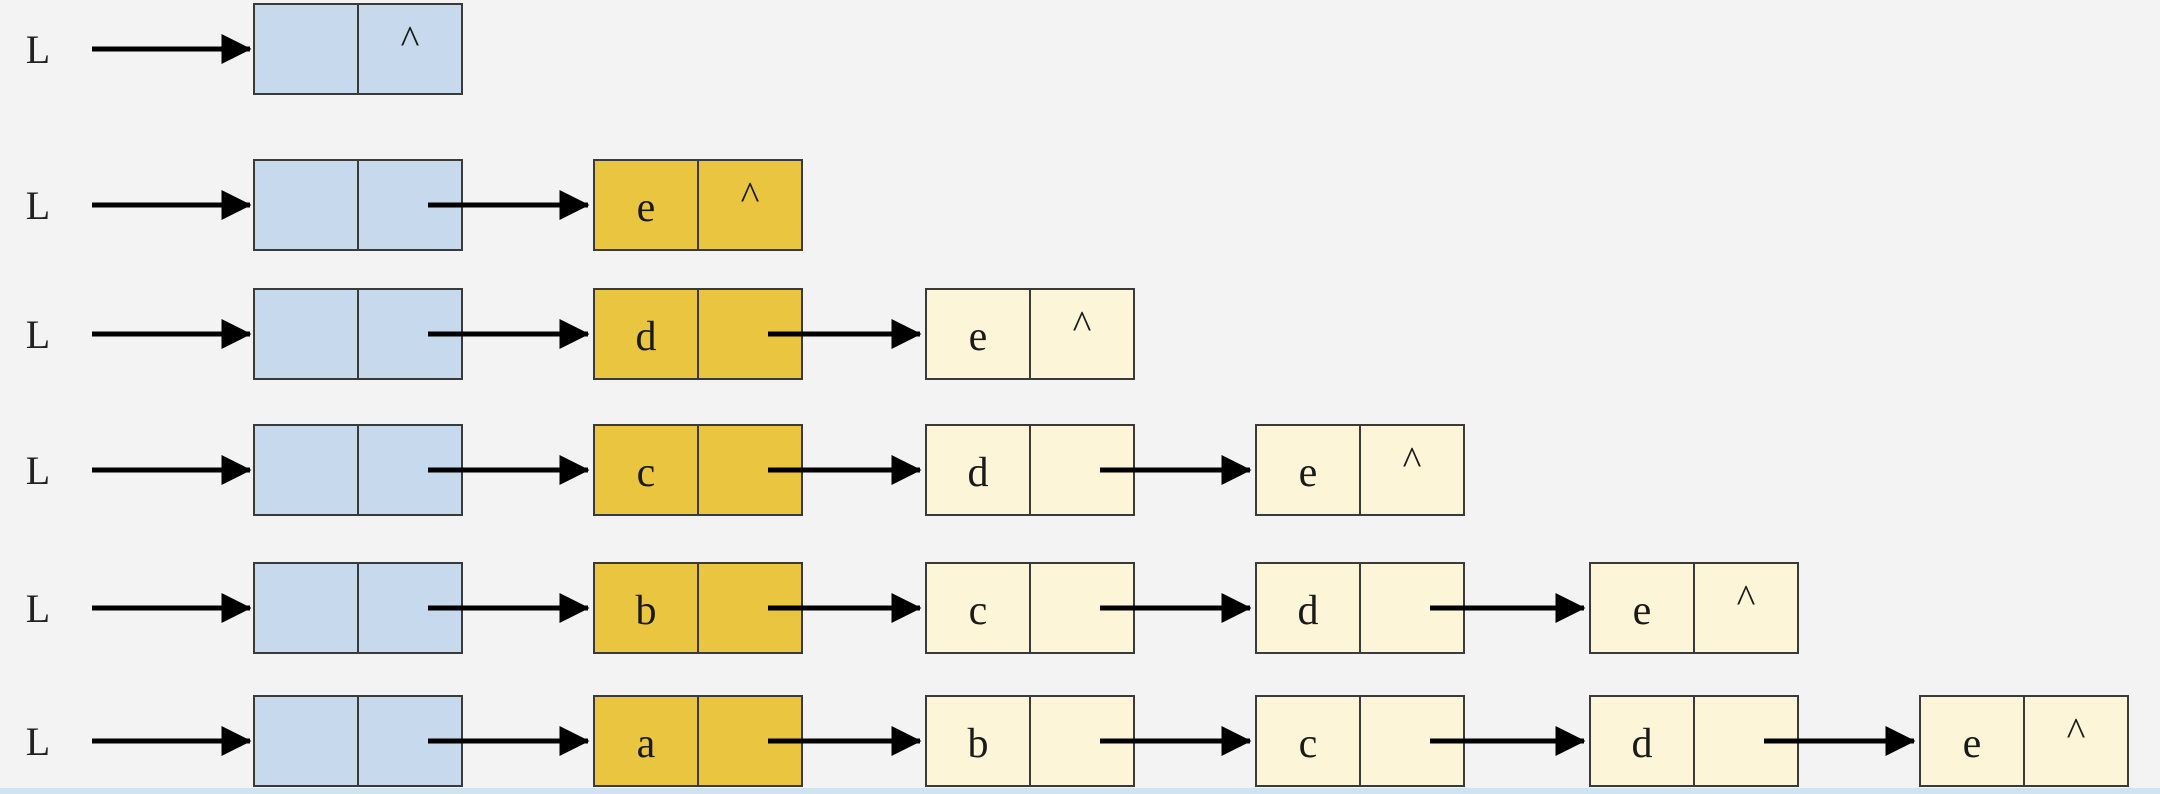 The image size is (2160, 794). What do you see at coordinates (646, 744) in the screenshot?
I see `node-data-value: a` at bounding box center [646, 744].